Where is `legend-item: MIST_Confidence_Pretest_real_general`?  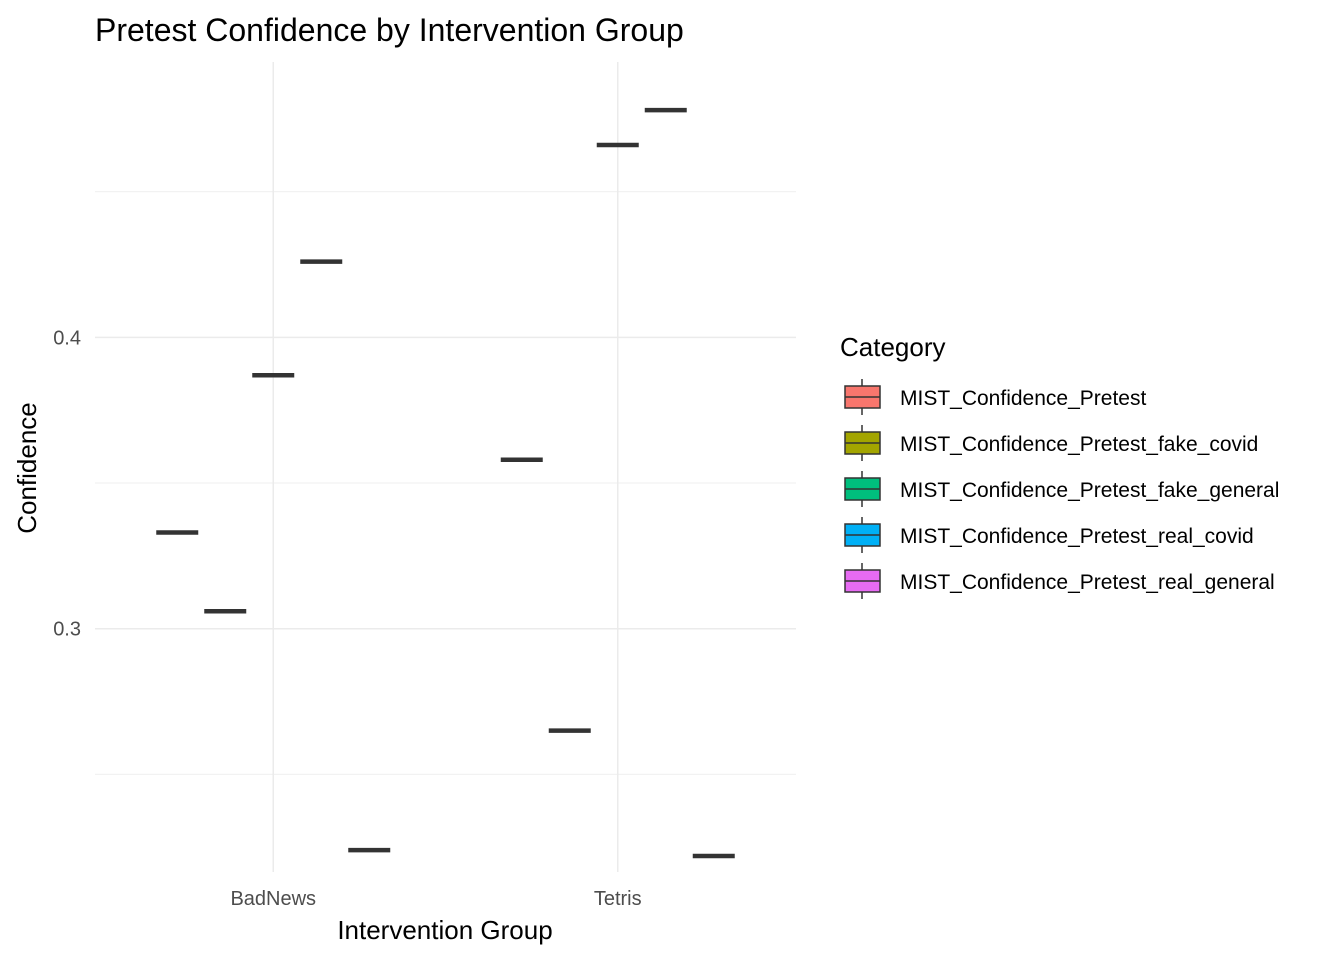
legend-item: MIST_Confidence_Pretest_real_general is located at coordinates (1059, 581).